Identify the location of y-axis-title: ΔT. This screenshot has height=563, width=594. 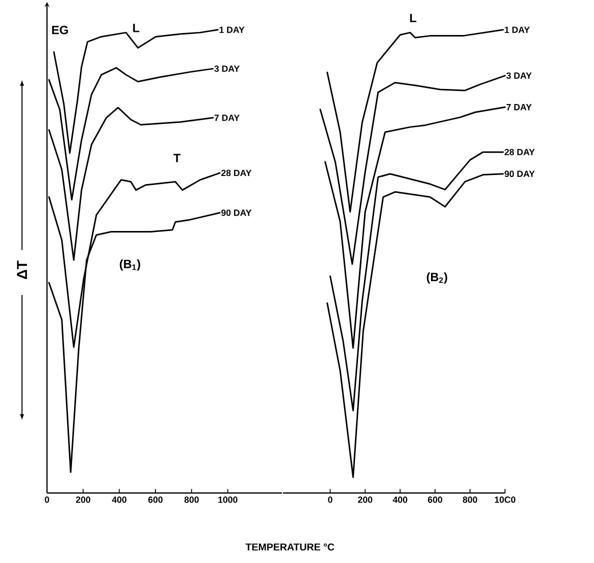
(22, 269).